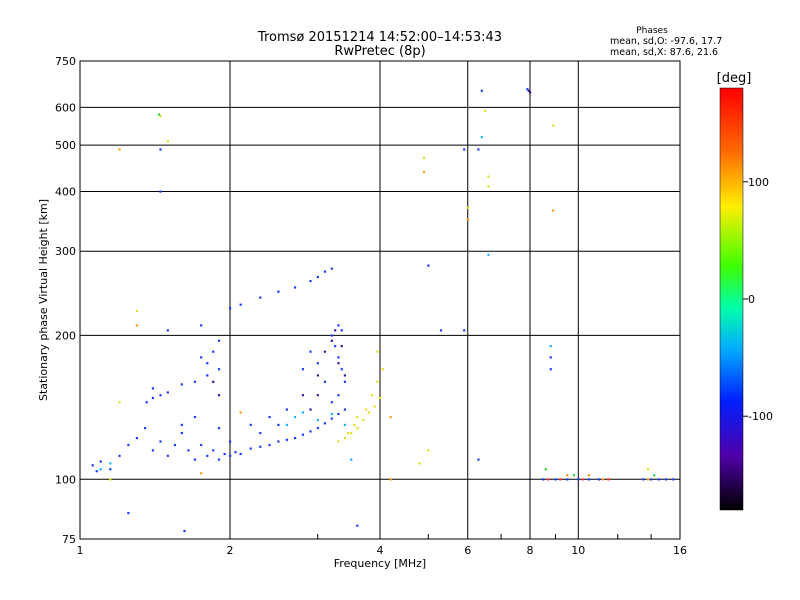  What do you see at coordinates (680, 550) in the screenshot?
I see `x-tick-label: 16` at bounding box center [680, 550].